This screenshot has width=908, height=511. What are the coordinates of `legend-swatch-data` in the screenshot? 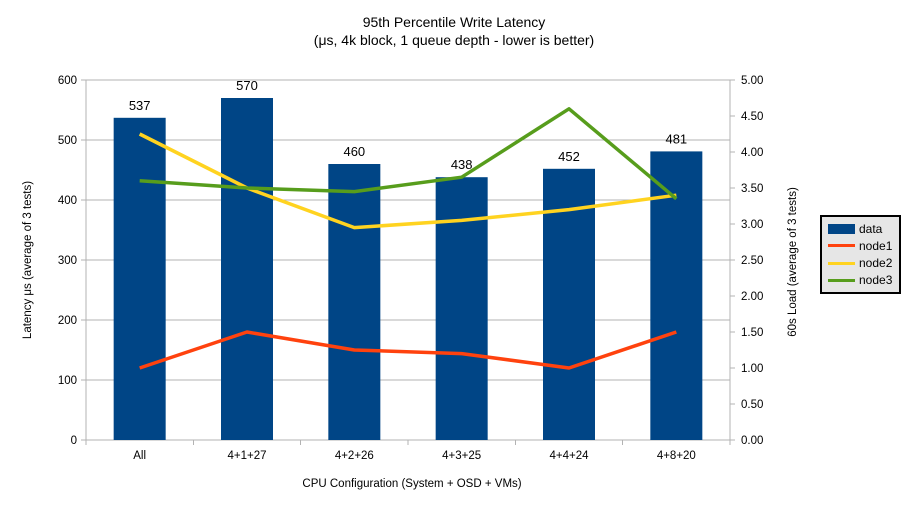 It's located at (841, 228).